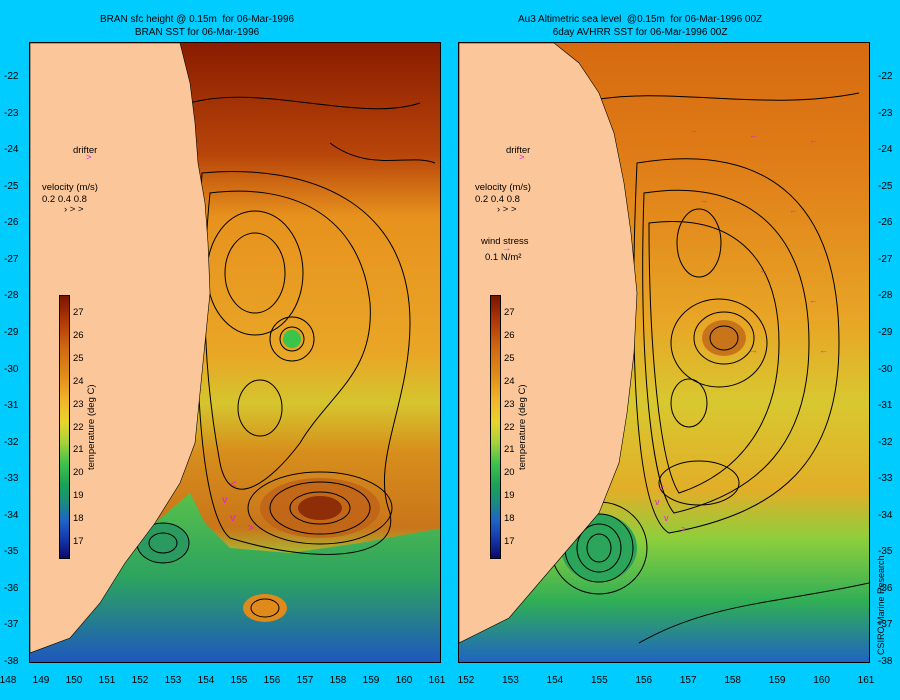  I want to click on ylab-tick: -28, so click(11, 296).